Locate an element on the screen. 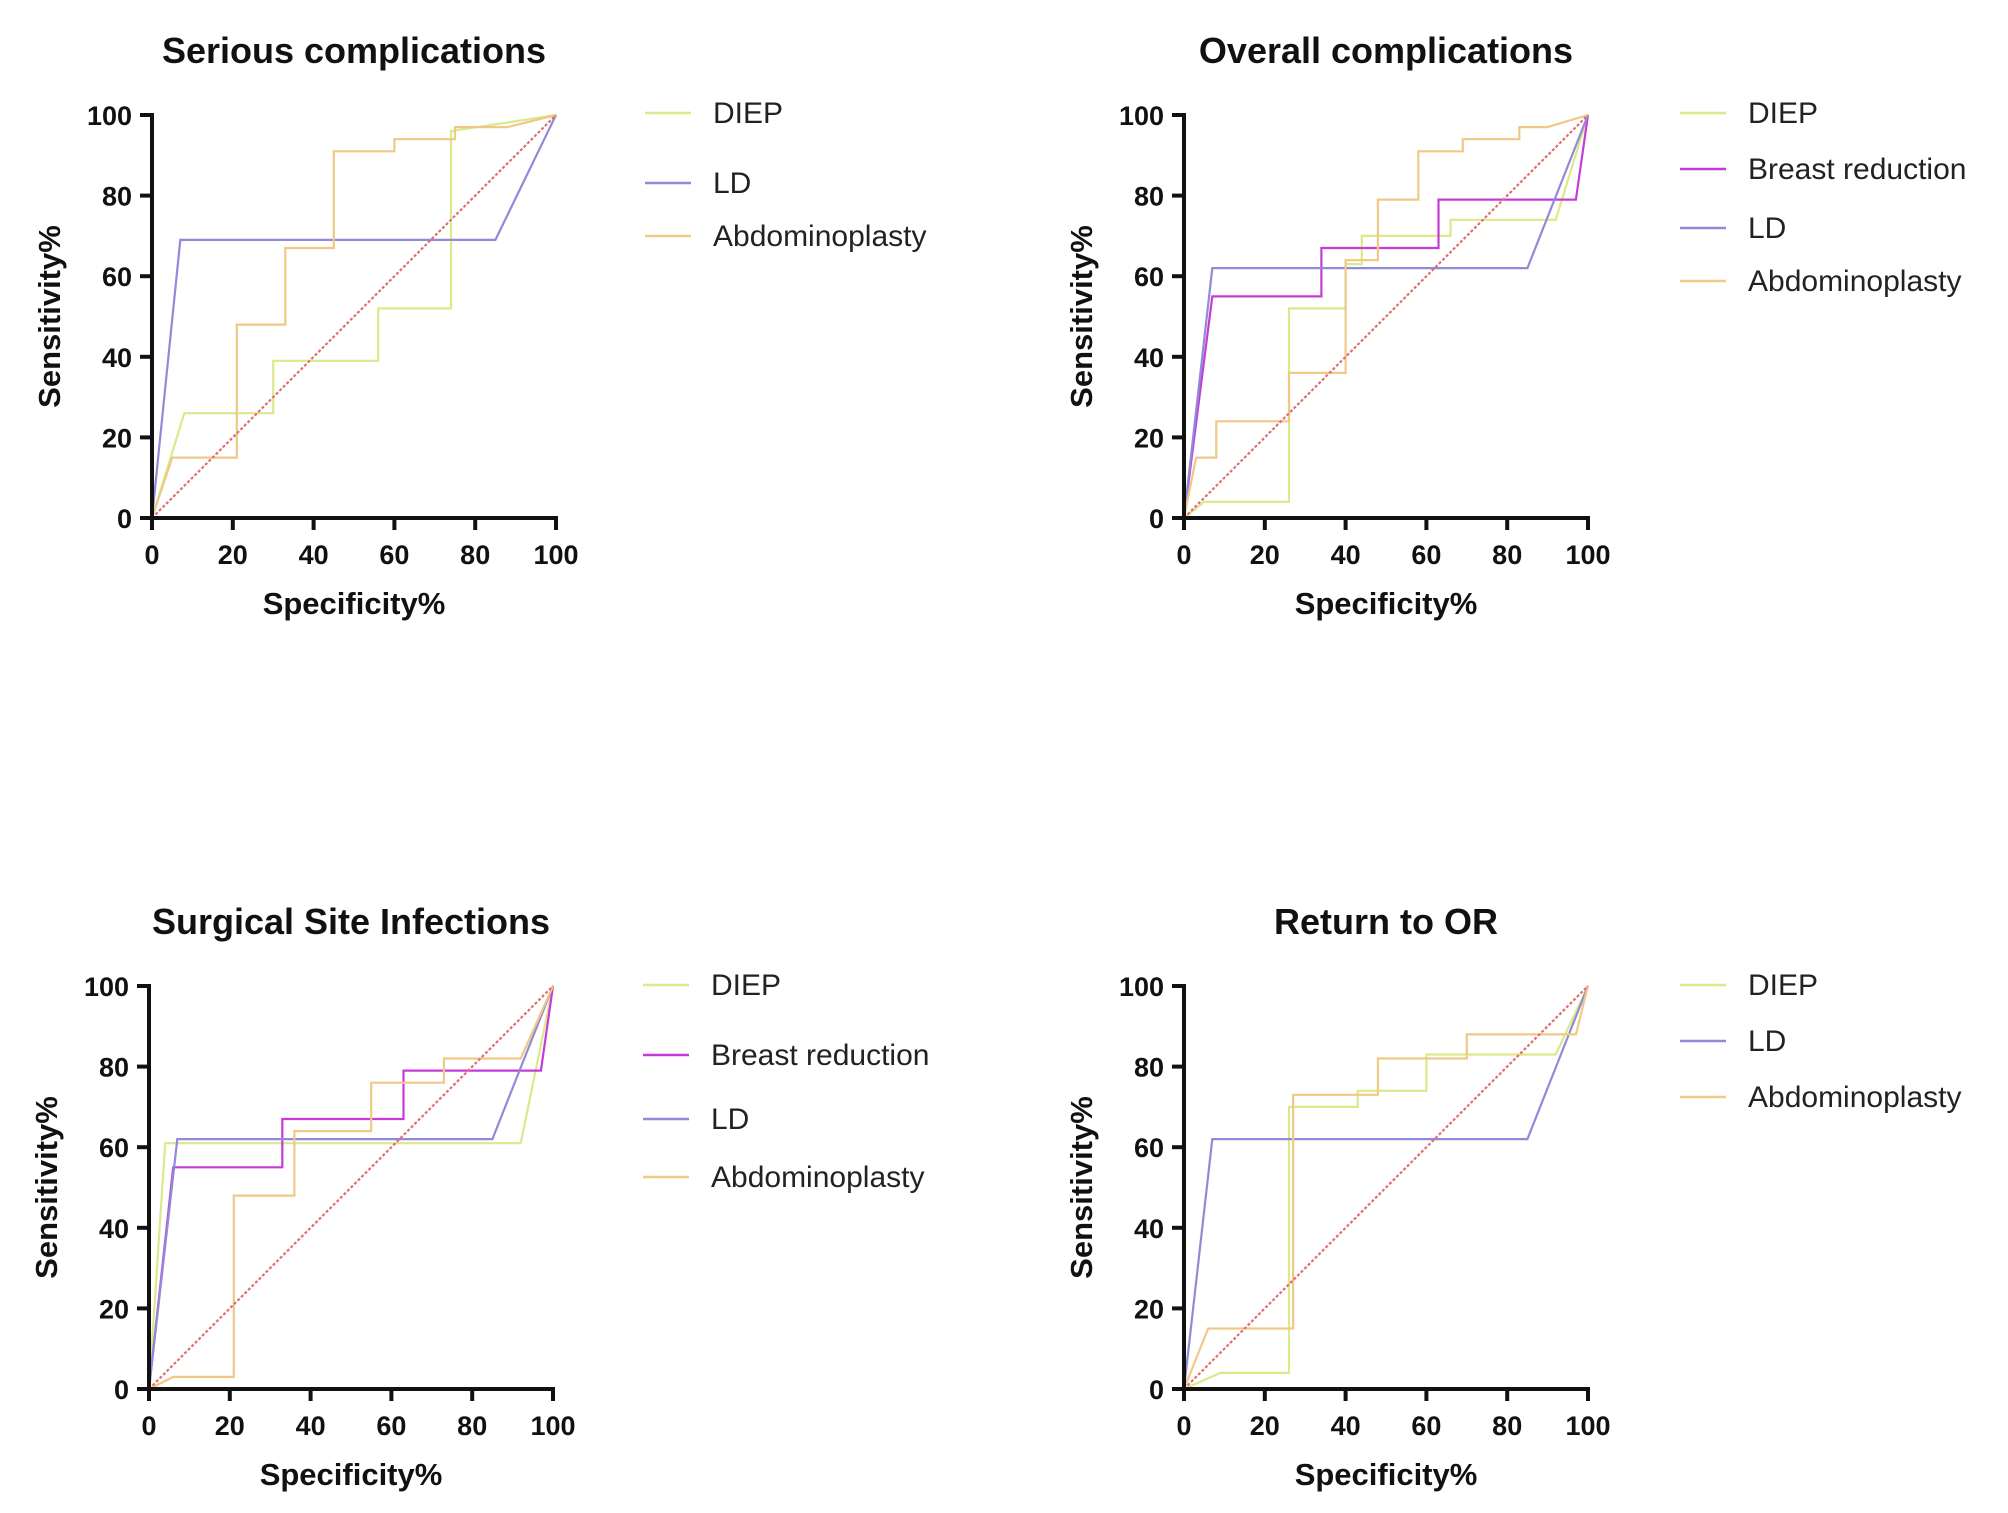  chart-title: Return to OR is located at coordinates (1386, 921).